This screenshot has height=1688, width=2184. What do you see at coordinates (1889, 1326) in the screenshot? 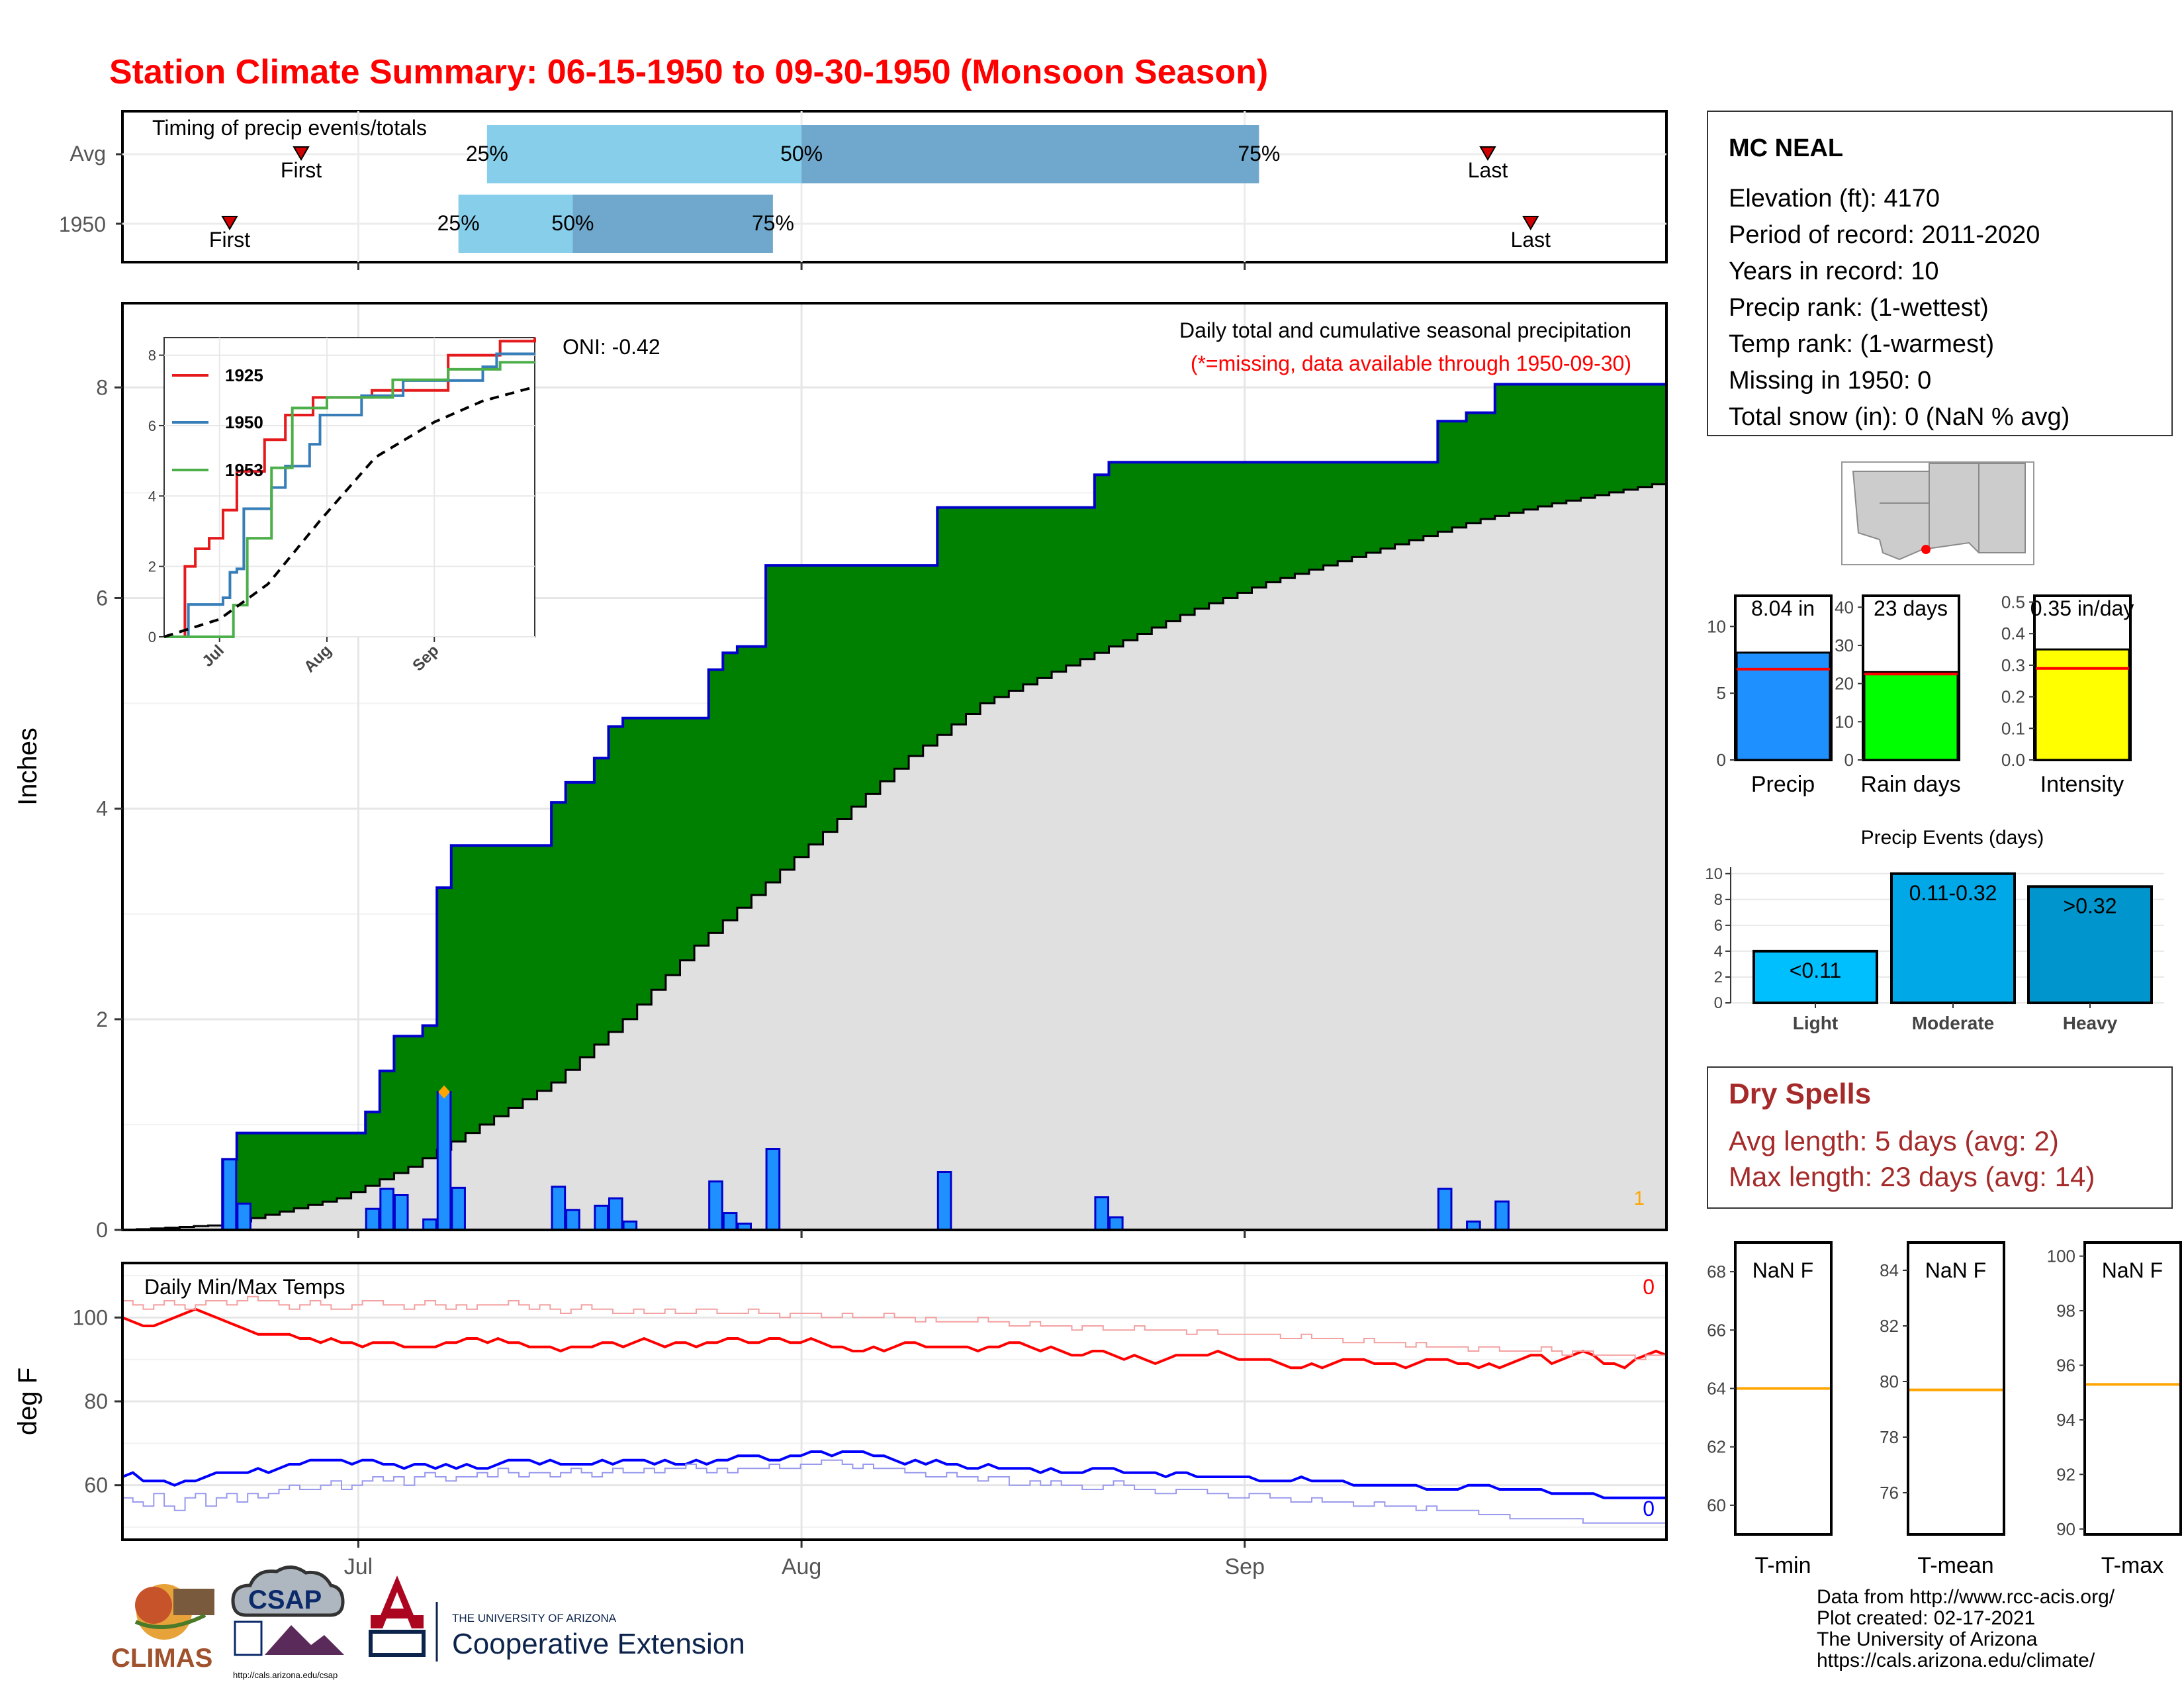
I see `temp-summary-y-tick-label: 82` at bounding box center [1889, 1326].